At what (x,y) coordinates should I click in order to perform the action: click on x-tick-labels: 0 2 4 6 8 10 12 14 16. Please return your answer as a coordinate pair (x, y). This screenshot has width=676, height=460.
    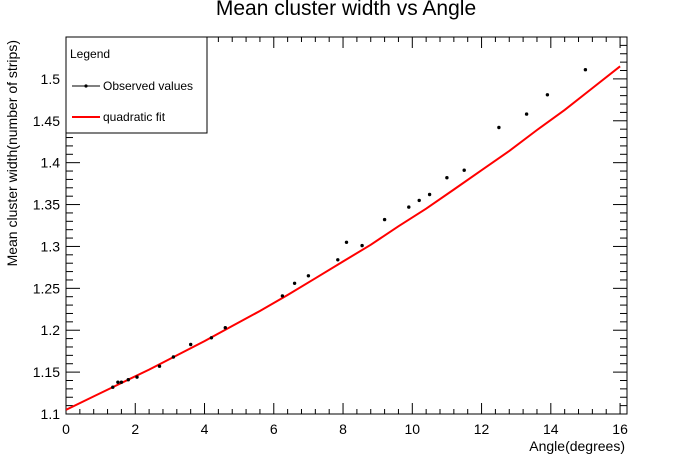
    Looking at the image, I should click on (345, 429).